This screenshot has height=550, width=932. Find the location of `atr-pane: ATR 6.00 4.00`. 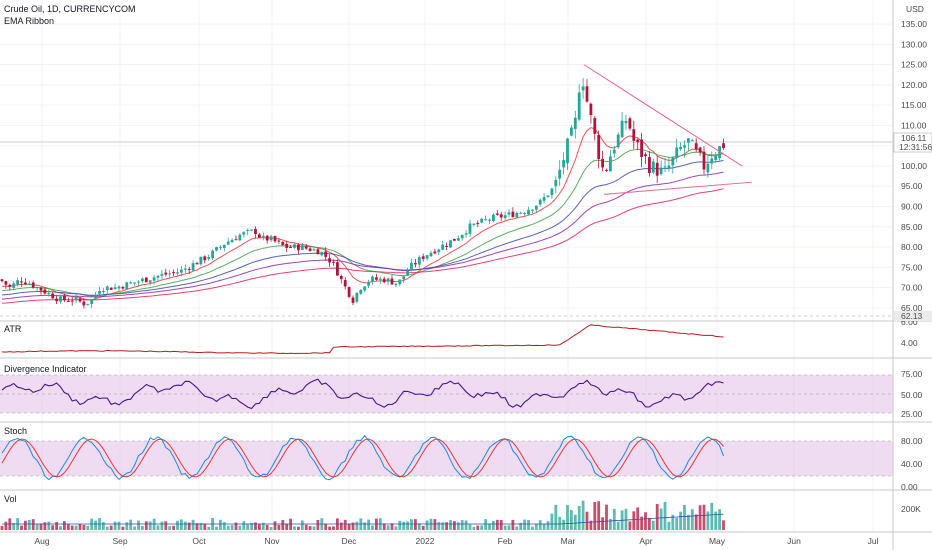

atr-pane: ATR 6.00 4.00 is located at coordinates (459, 336).